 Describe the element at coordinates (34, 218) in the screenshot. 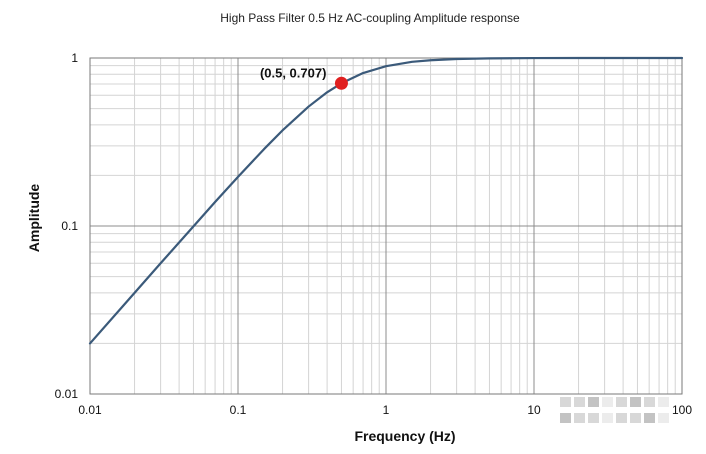

I see `y-axis-label: Amplitude` at that location.